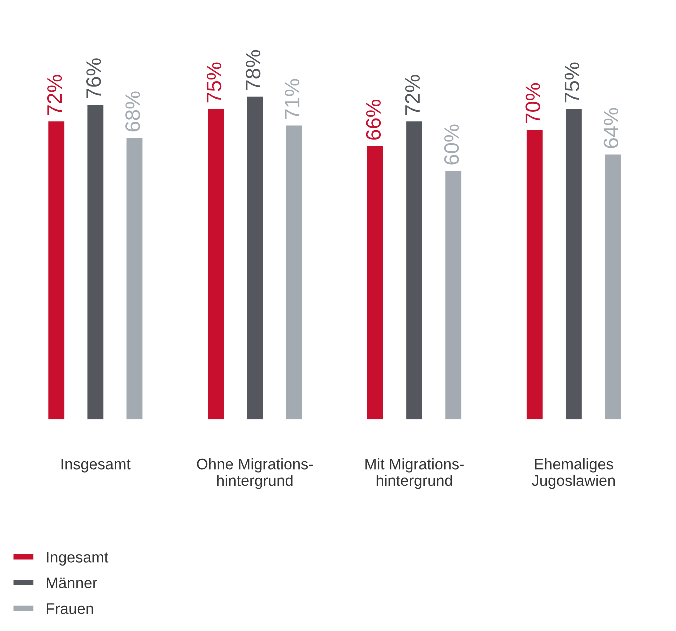  What do you see at coordinates (253, 70) in the screenshot?
I see `data-label: 78%` at bounding box center [253, 70].